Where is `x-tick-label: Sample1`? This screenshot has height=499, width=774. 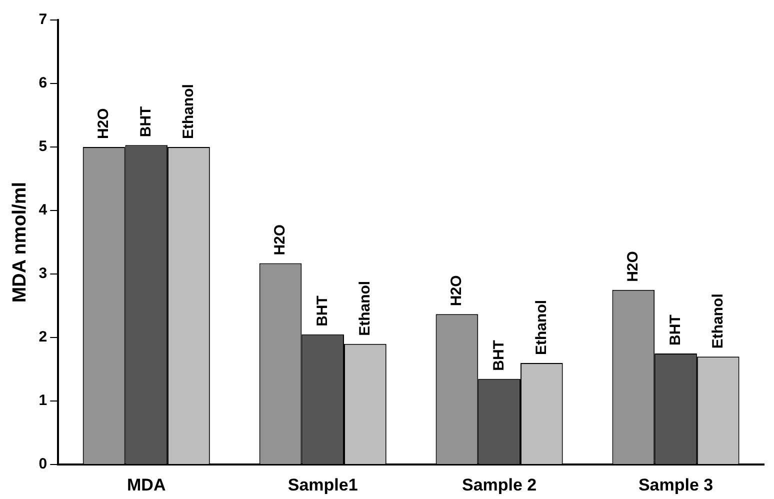
x-tick-label: Sample1 is located at coordinates (323, 484).